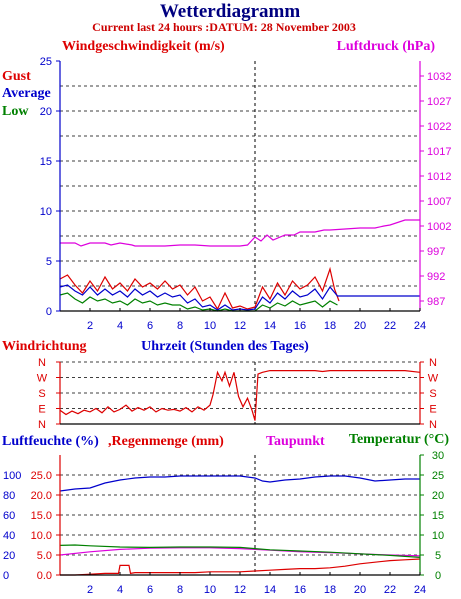  What do you see at coordinates (399, 439) in the screenshot?
I see `temperature-label: Temperatur (°C)` at bounding box center [399, 439].